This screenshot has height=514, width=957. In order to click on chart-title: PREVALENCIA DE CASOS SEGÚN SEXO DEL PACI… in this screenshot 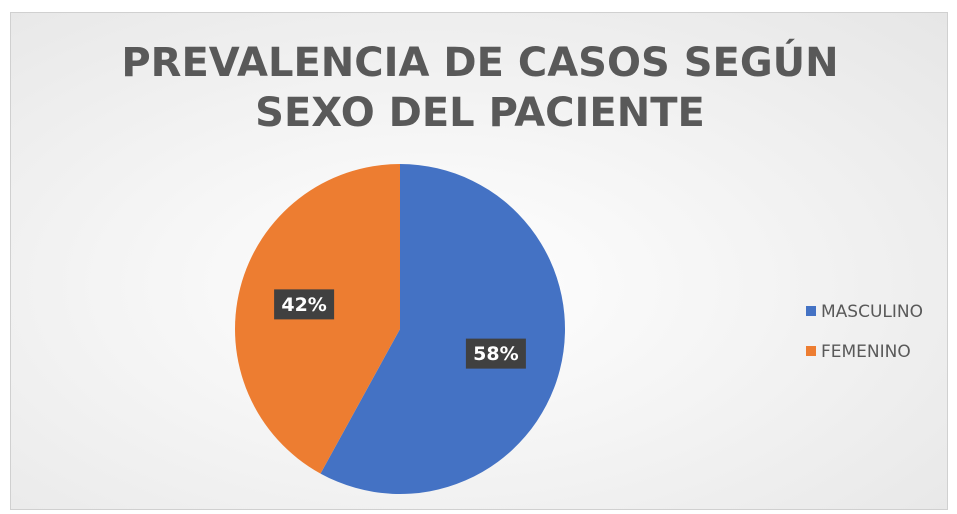, I will do `click(480, 88)`.